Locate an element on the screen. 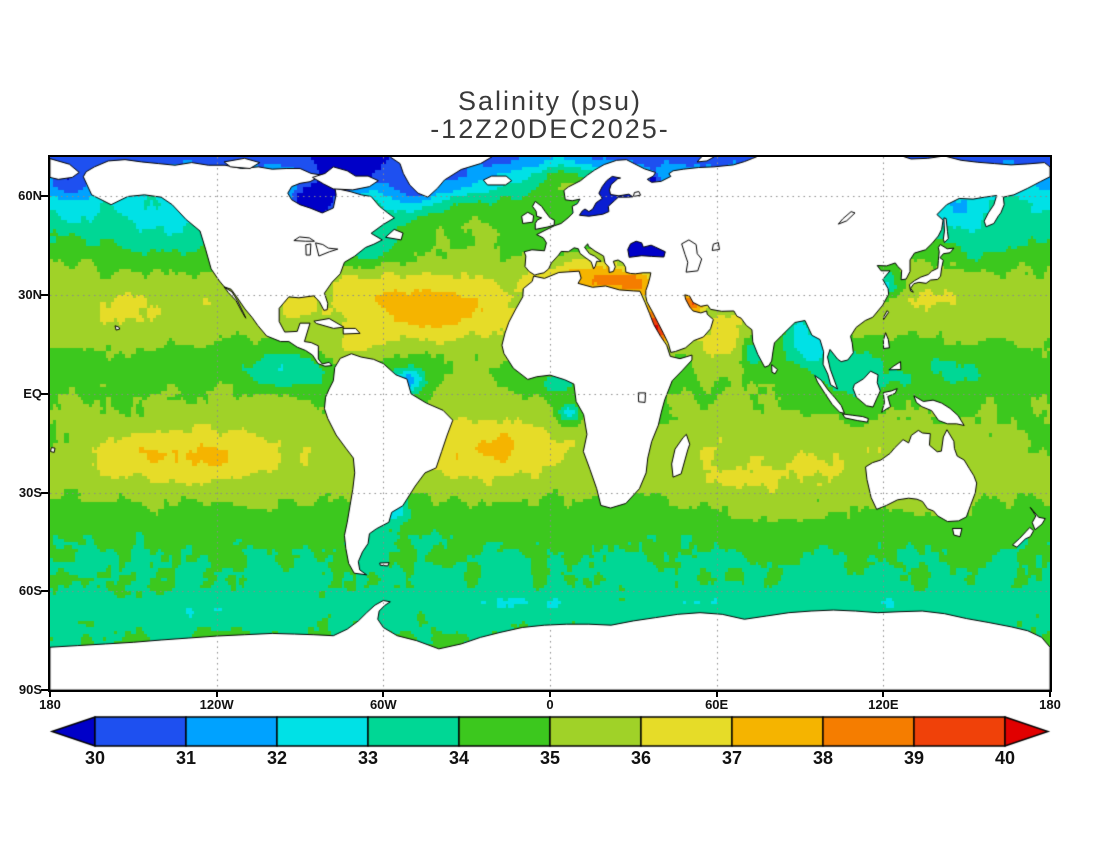 This screenshot has height=850, width=1100. lat-axis-tick-60N is located at coordinates (44, 196).